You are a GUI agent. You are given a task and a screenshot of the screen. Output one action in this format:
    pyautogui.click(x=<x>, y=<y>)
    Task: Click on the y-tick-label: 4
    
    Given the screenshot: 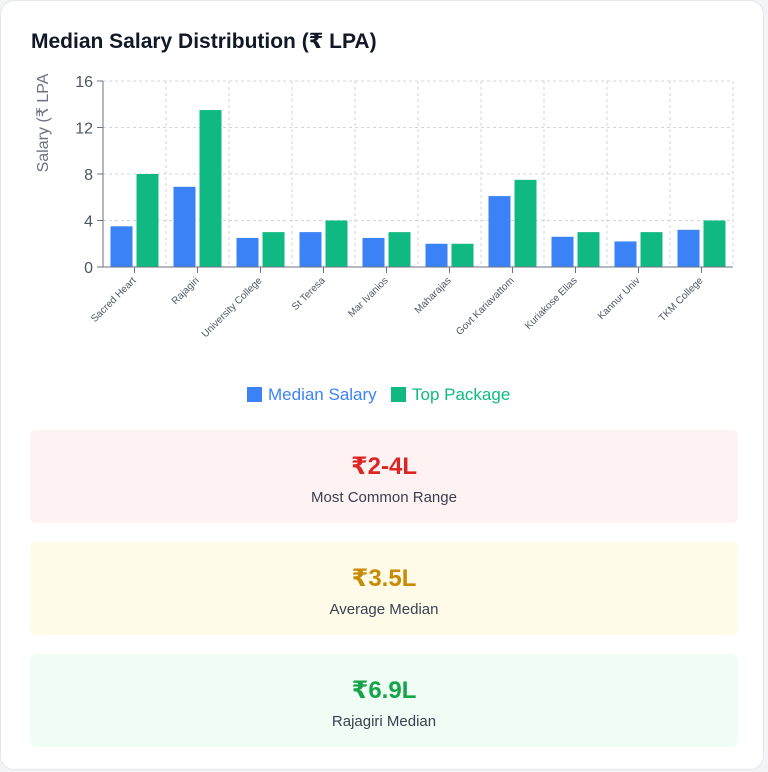 What is the action you would take?
    pyautogui.click(x=88, y=222)
    